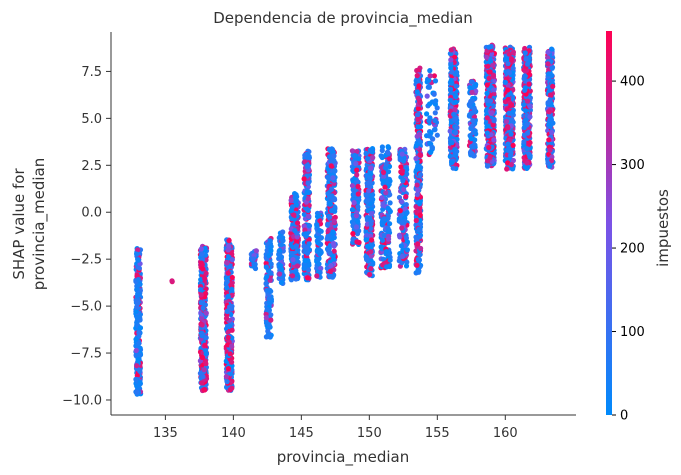 Image resolution: width=681 pixels, height=475 pixels. What do you see at coordinates (91, 119) in the screenshot?
I see `y-tick-label: 5.0` at bounding box center [91, 119].